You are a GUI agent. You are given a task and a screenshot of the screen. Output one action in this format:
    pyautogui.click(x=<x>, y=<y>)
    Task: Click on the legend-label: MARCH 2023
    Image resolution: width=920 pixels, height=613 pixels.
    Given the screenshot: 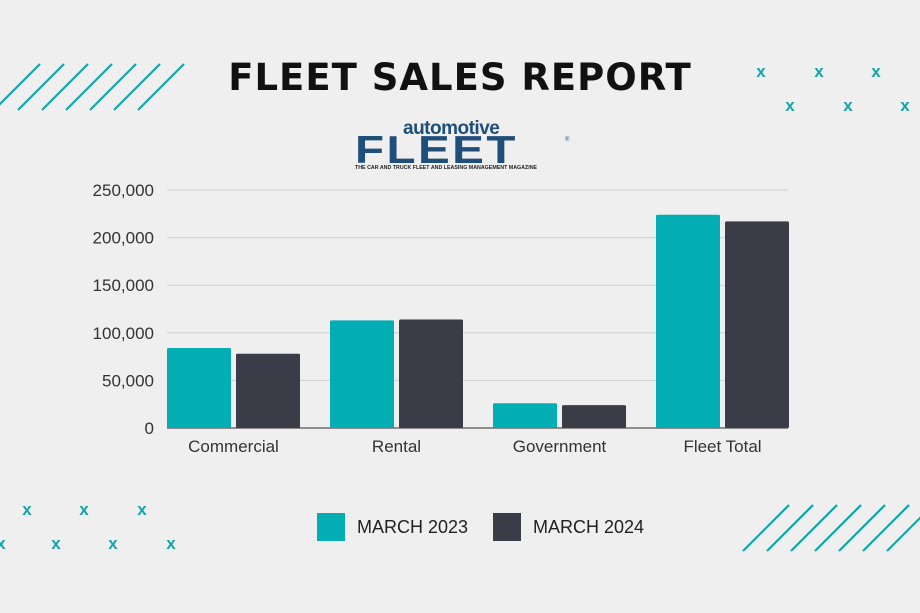 What is the action you would take?
    pyautogui.click(x=412, y=527)
    